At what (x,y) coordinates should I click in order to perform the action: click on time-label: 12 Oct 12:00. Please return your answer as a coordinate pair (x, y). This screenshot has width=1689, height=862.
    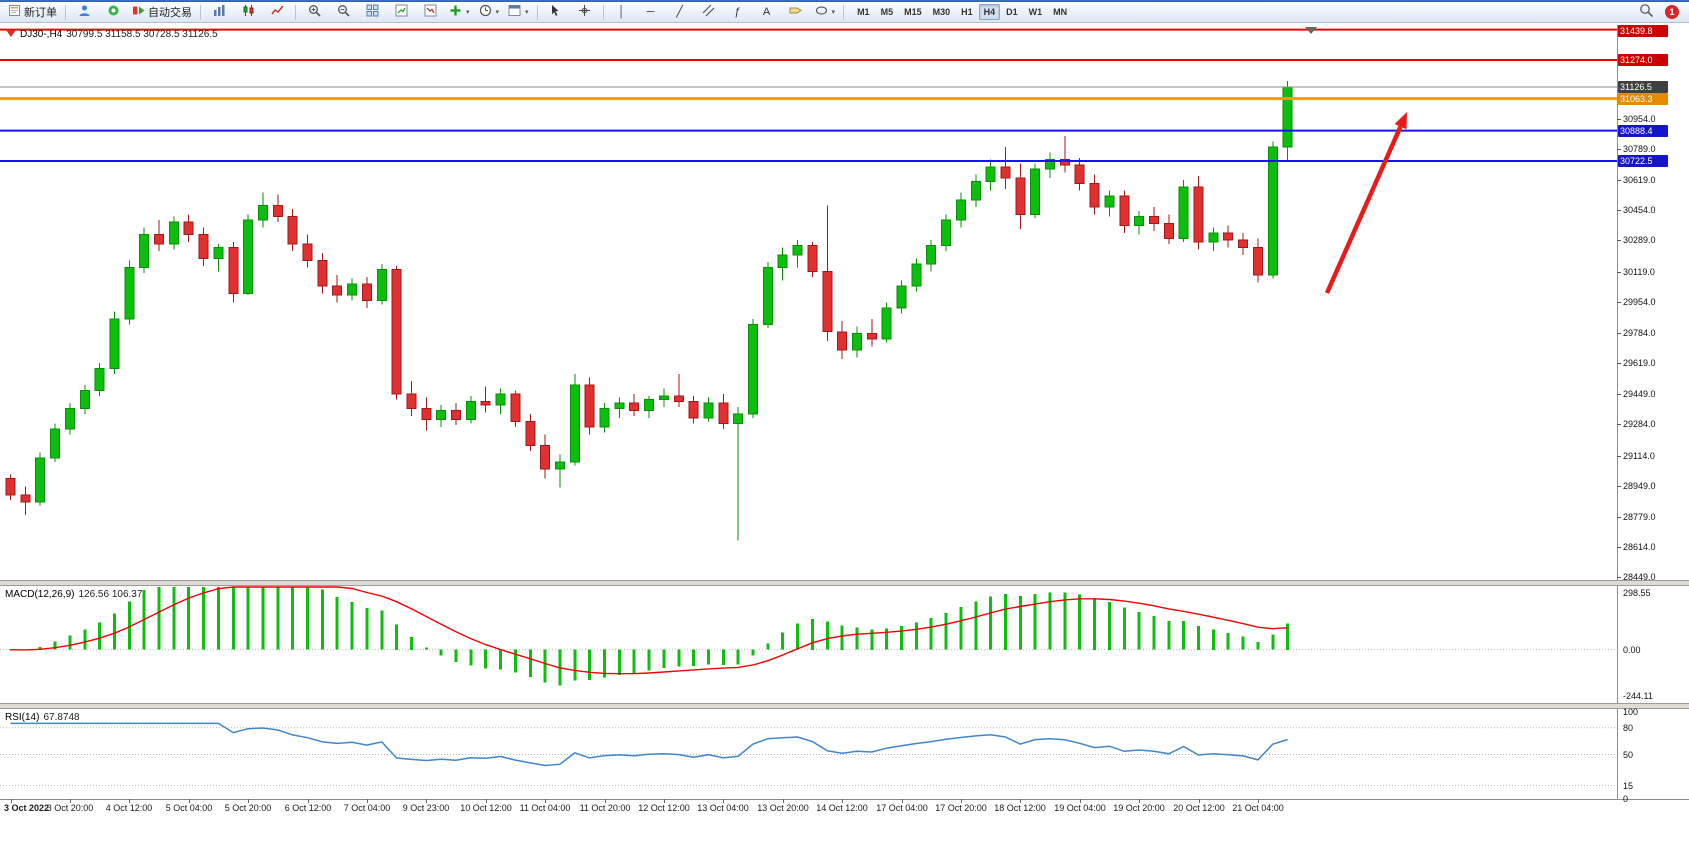
    Looking at the image, I should click on (664, 808).